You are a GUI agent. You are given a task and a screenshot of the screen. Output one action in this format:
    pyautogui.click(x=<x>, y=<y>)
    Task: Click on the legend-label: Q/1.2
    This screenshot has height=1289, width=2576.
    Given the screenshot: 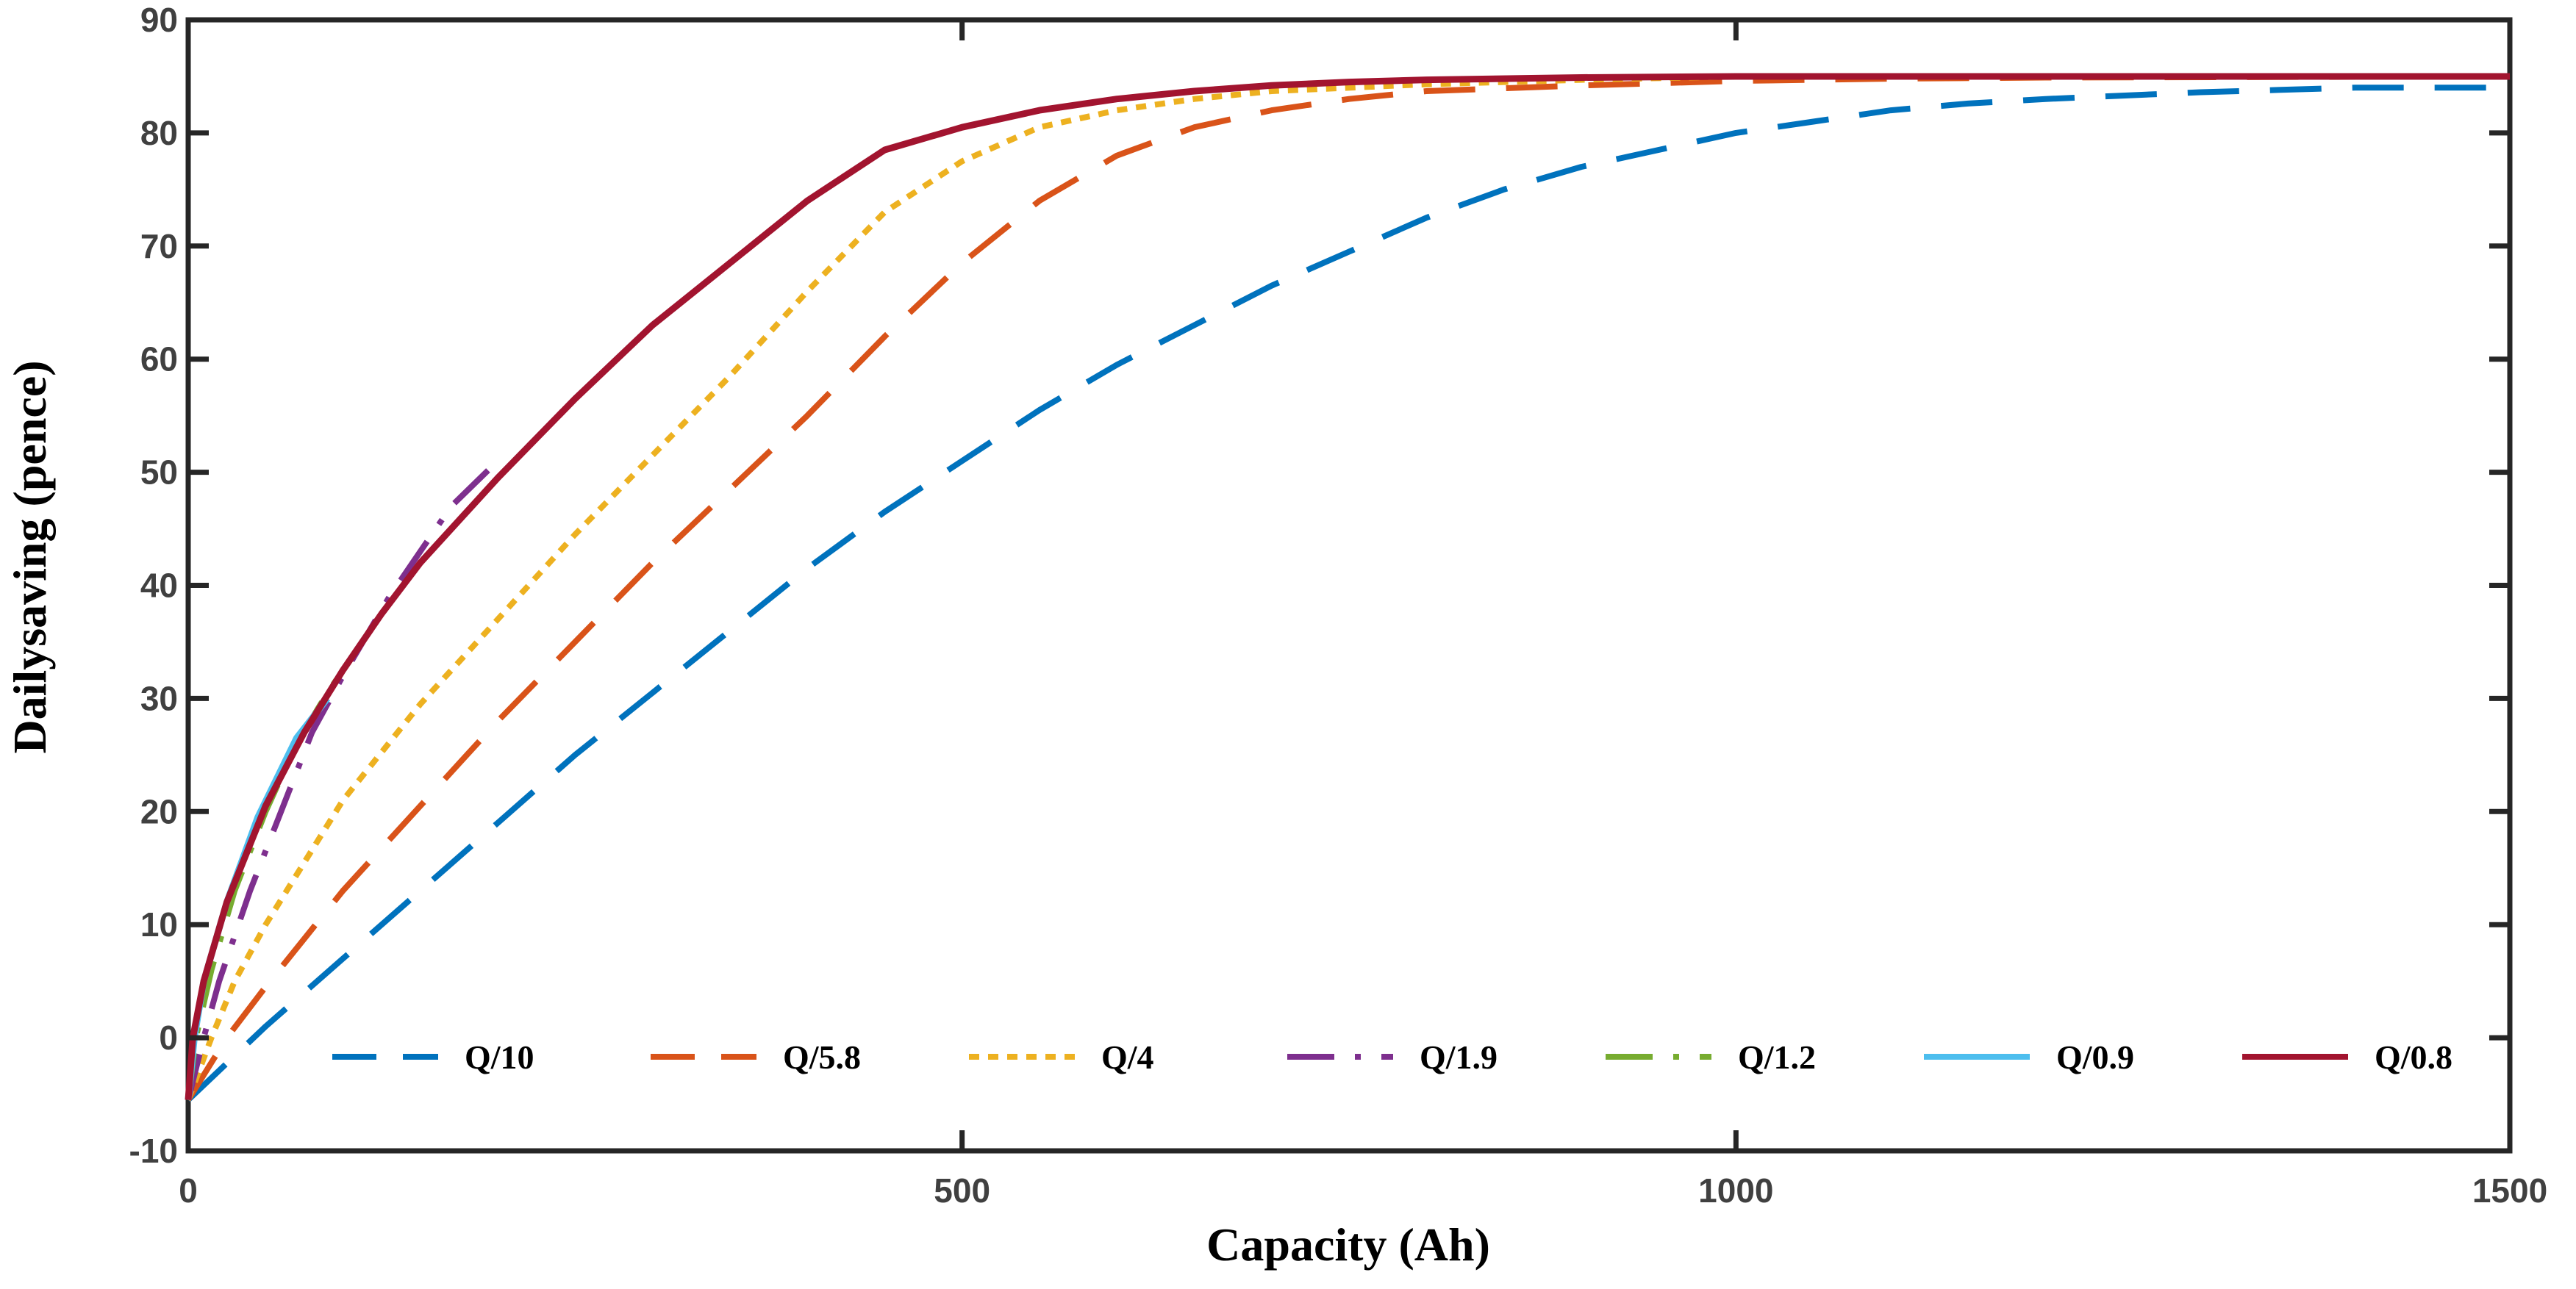 What is the action you would take?
    pyautogui.click(x=1777, y=1057)
    